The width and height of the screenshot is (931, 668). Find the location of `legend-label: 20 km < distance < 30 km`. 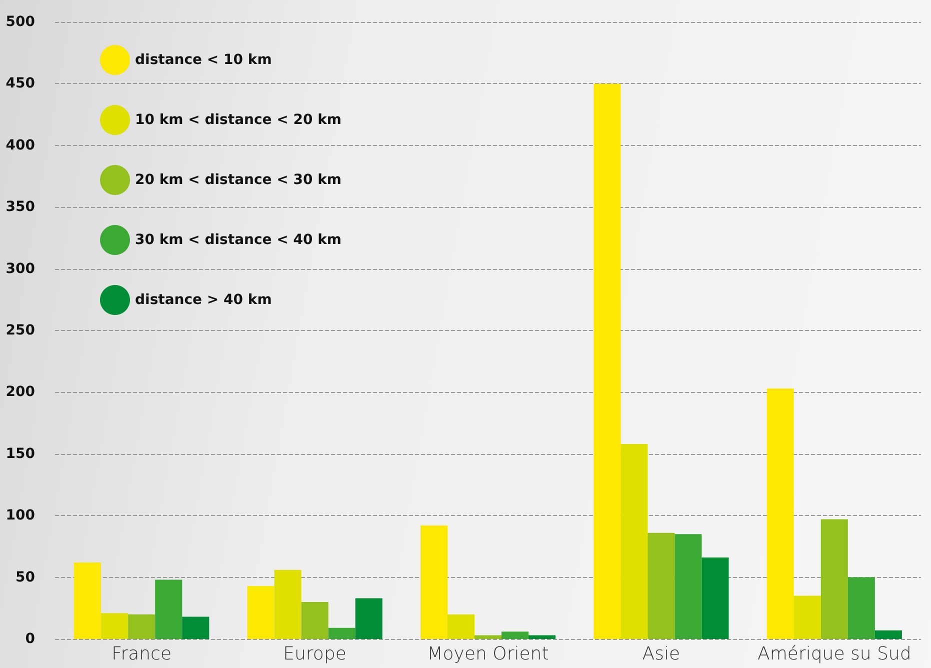

legend-label: 20 km < distance < 30 km is located at coordinates (238, 180).